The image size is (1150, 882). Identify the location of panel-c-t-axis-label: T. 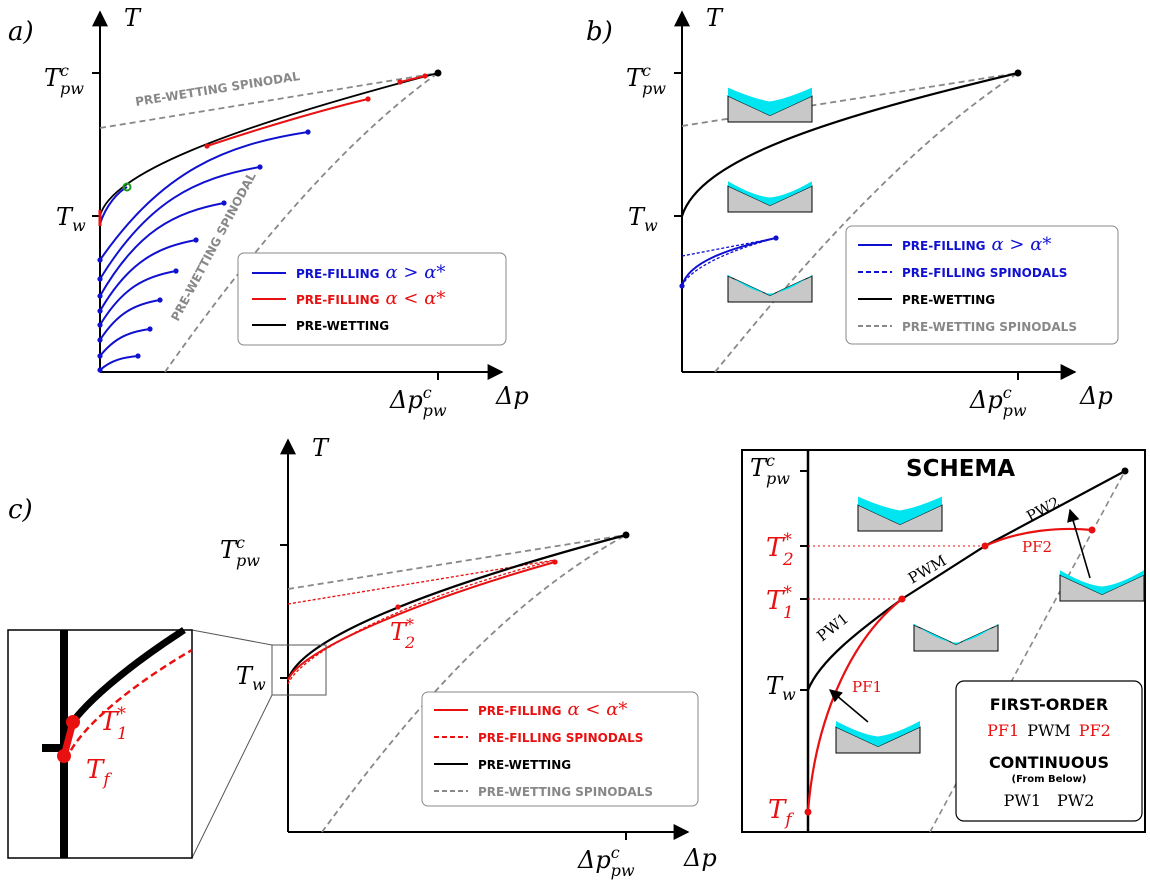
(321, 448).